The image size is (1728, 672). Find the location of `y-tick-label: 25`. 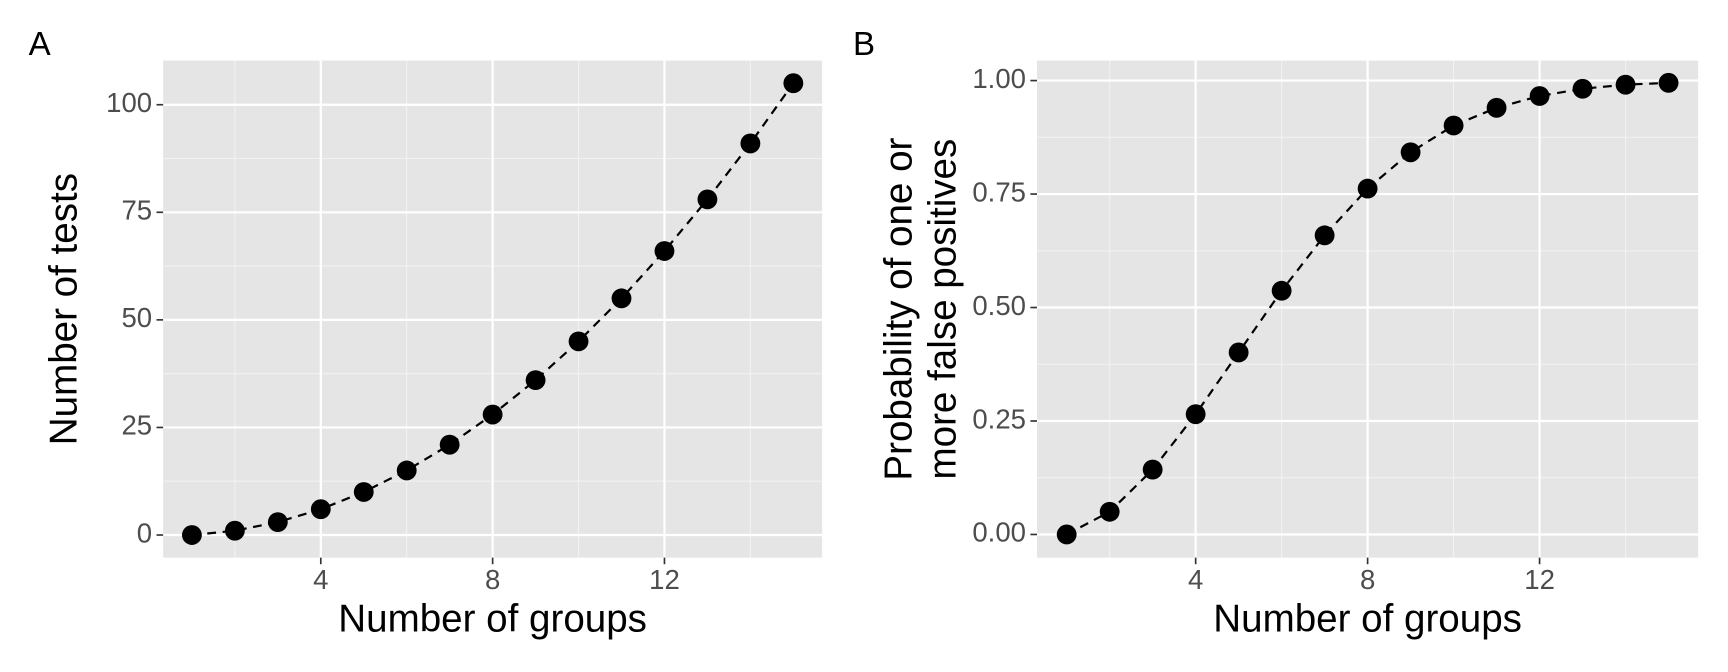

y-tick-label: 25 is located at coordinates (136, 425).